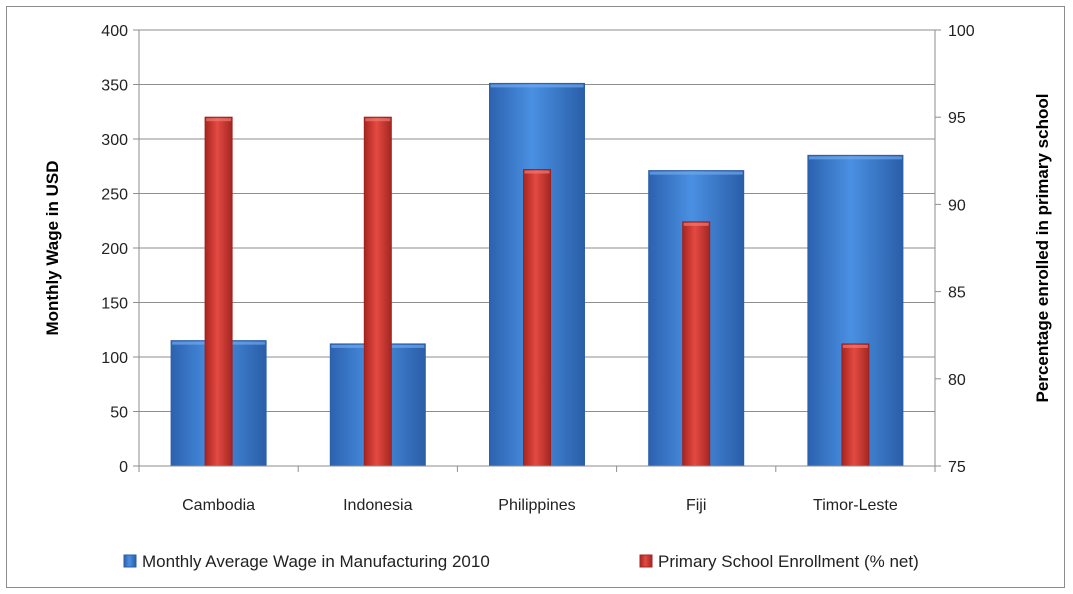 The height and width of the screenshot is (594, 1073). I want to click on right-axis-ticks: 75 80 85 90 95 100, so click(955, 249).